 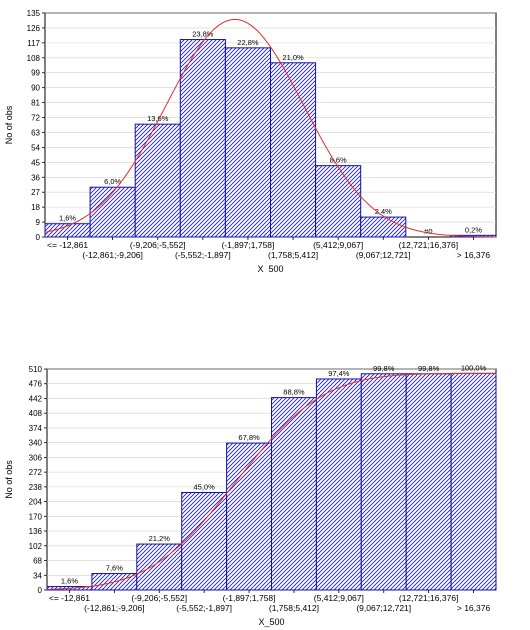 What do you see at coordinates (37, 561) in the screenshot?
I see `y-tick-label: 68` at bounding box center [37, 561].